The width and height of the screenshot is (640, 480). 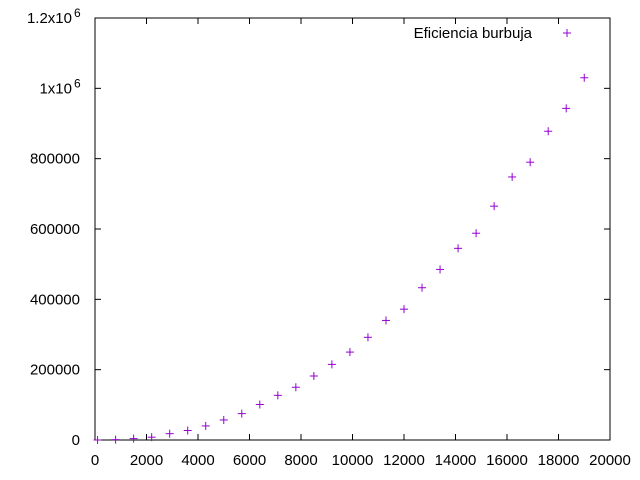 I want to click on legend: Eficiencia burbuja, so click(x=492, y=33).